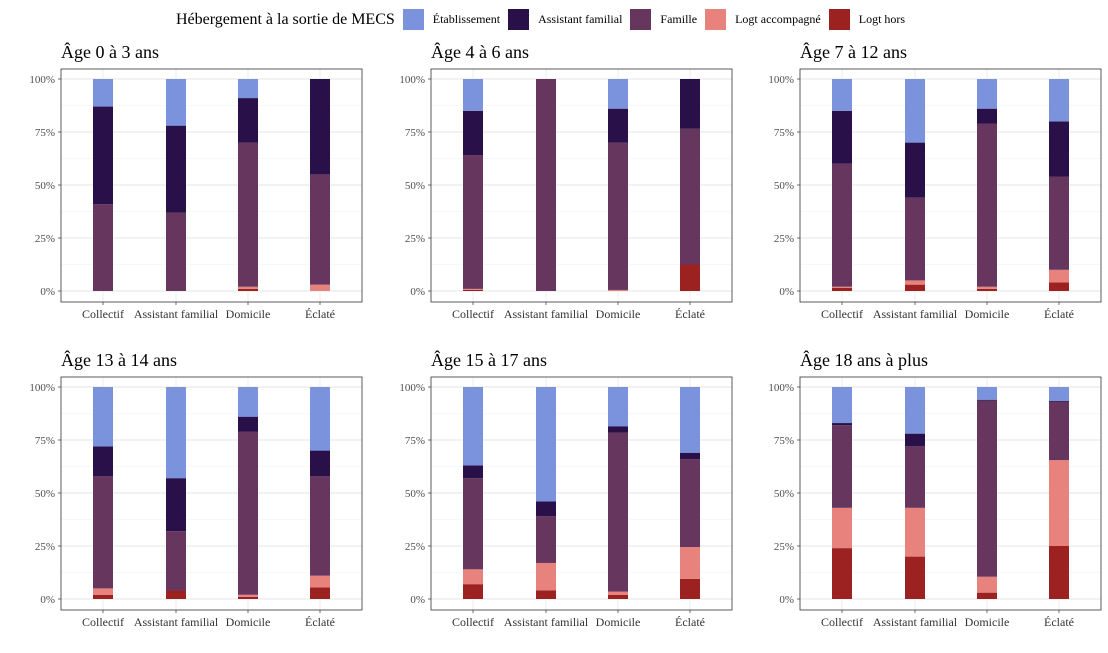 Image resolution: width=1108 pixels, height=653 pixels. Describe the element at coordinates (580, 19) in the screenshot. I see `legend-label-assistant-familial: Assistant familial` at that location.